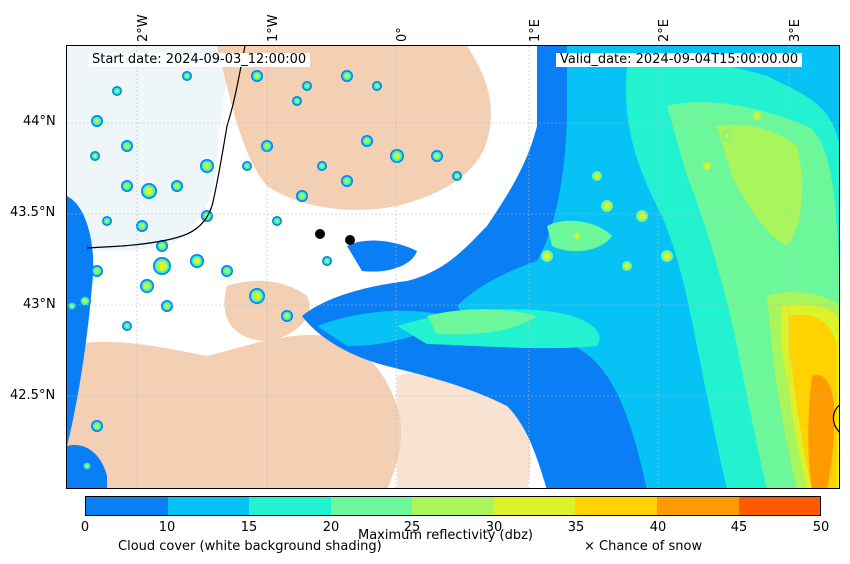 This screenshot has height=564, width=850. What do you see at coordinates (33, 212) in the screenshot?
I see `lat-label-43-5n: 43.5°N` at bounding box center [33, 212].